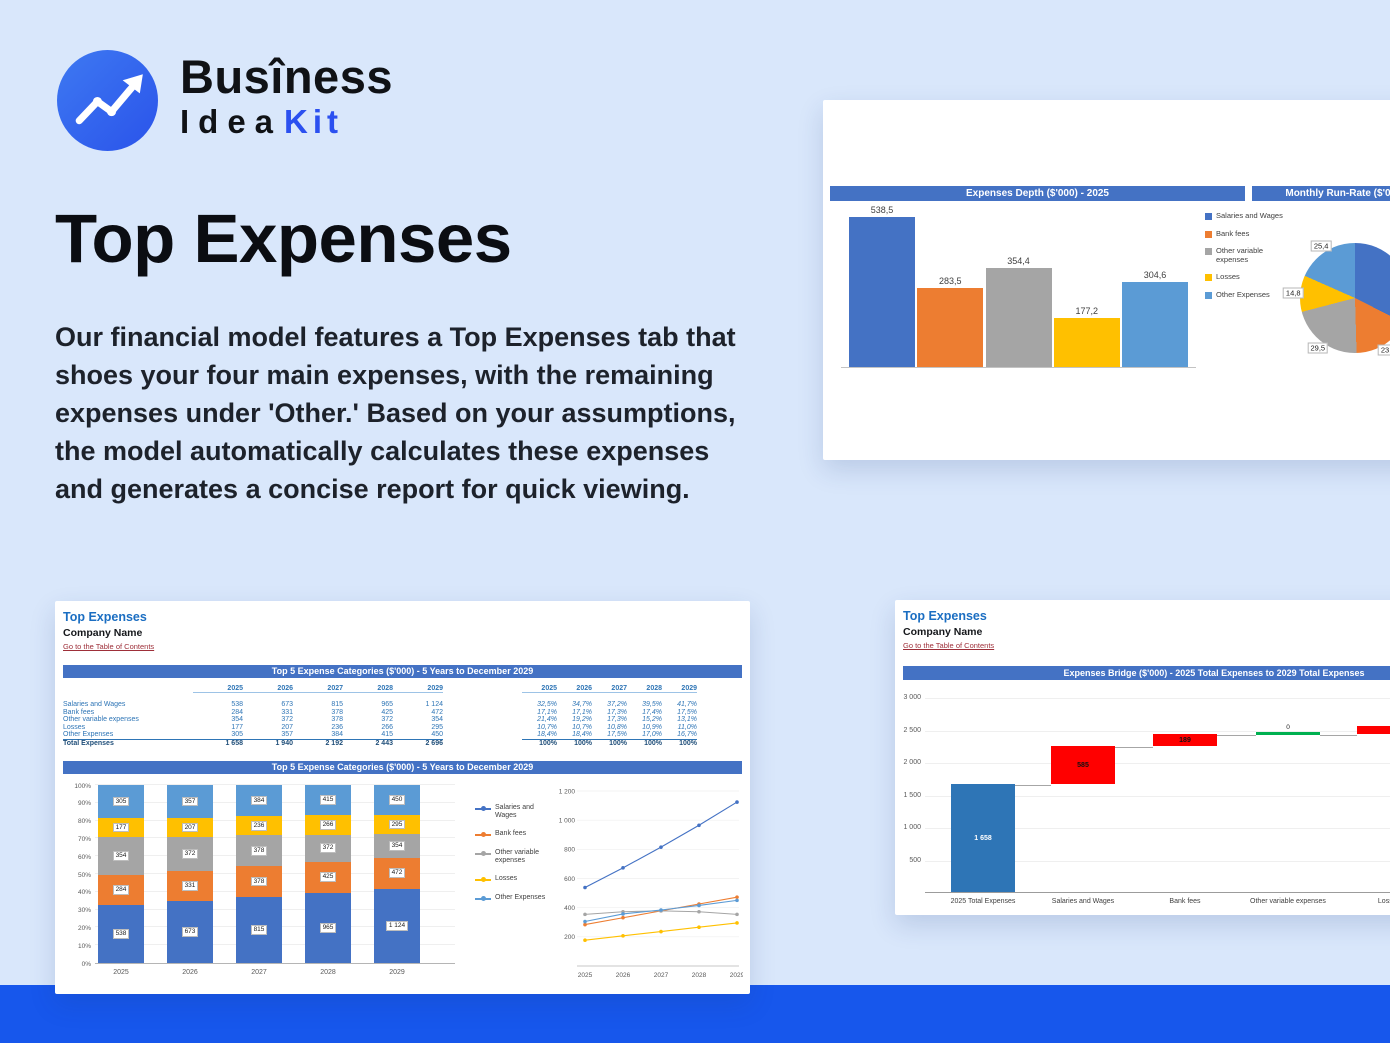 The image size is (1390, 1043). I want to click on legend-label: Other variable expenses, so click(517, 856).